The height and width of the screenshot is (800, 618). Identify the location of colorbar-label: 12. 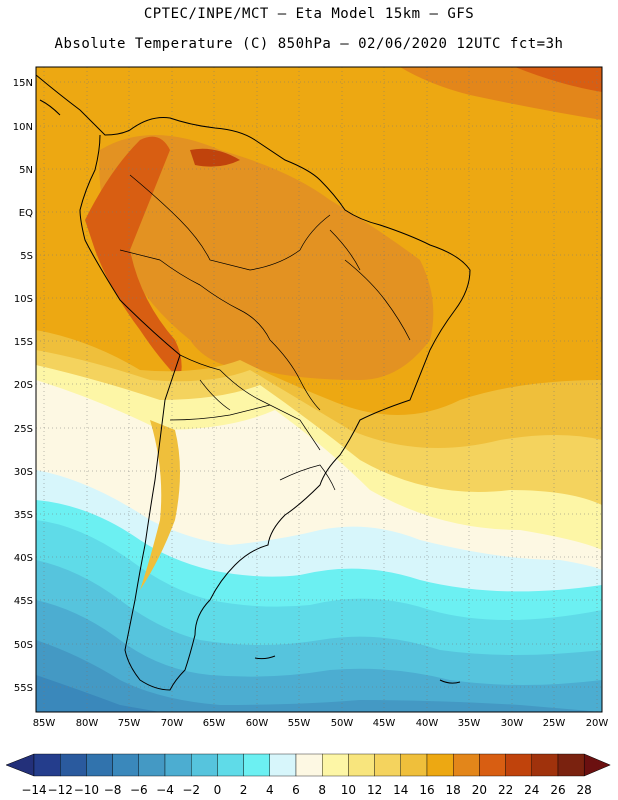
(374, 790).